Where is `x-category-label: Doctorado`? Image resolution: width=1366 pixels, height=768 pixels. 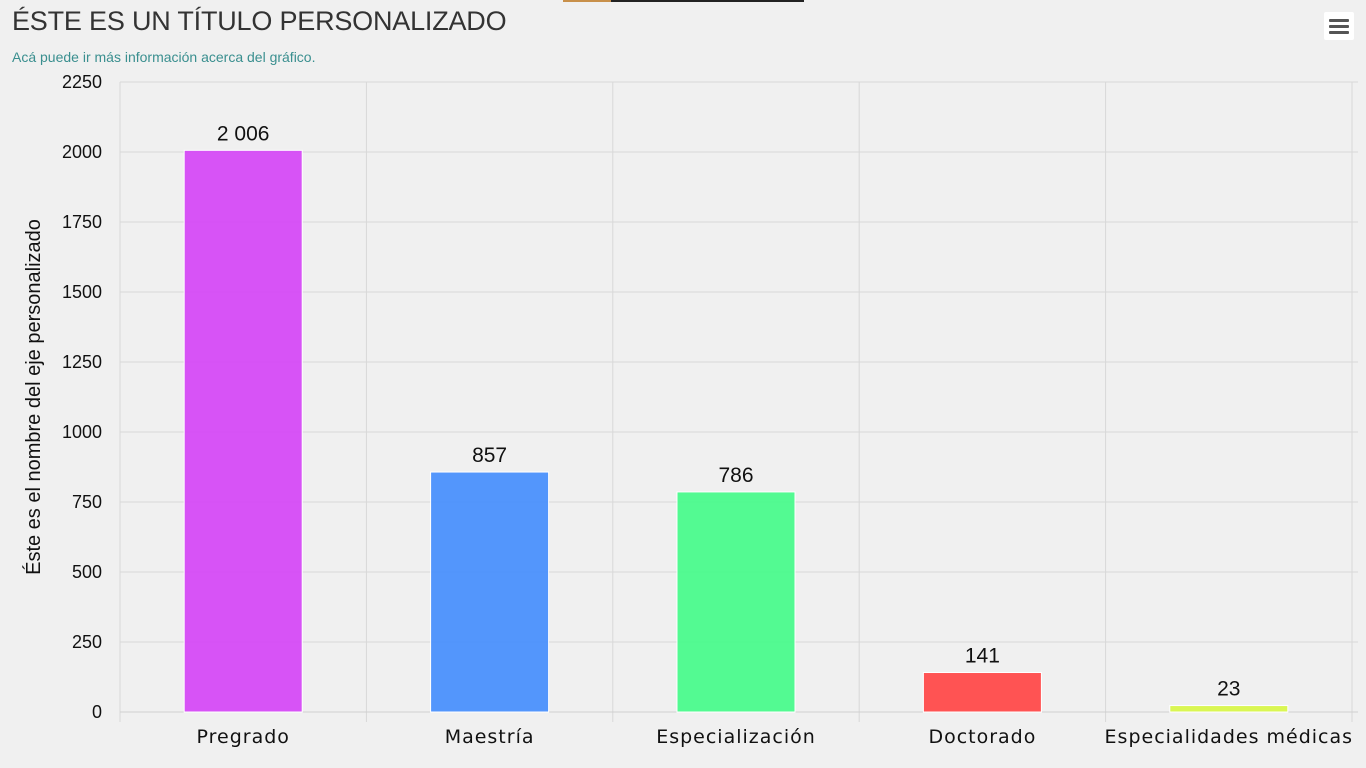 x-category-label: Doctorado is located at coordinates (982, 737).